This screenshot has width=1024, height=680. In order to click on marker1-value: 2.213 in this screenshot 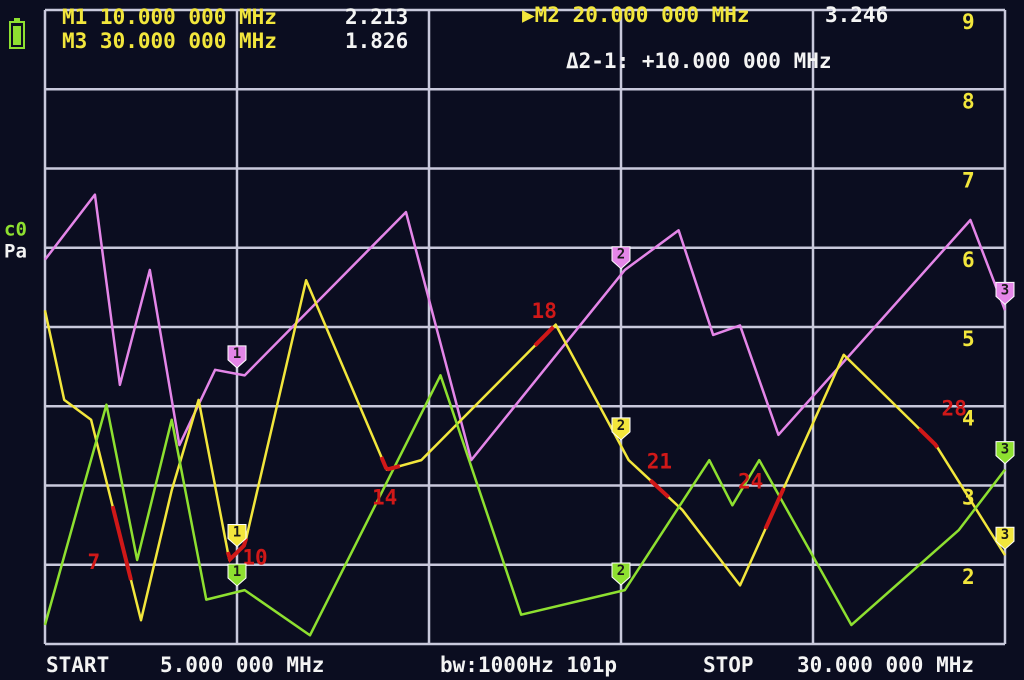, I will do `click(376, 17)`.